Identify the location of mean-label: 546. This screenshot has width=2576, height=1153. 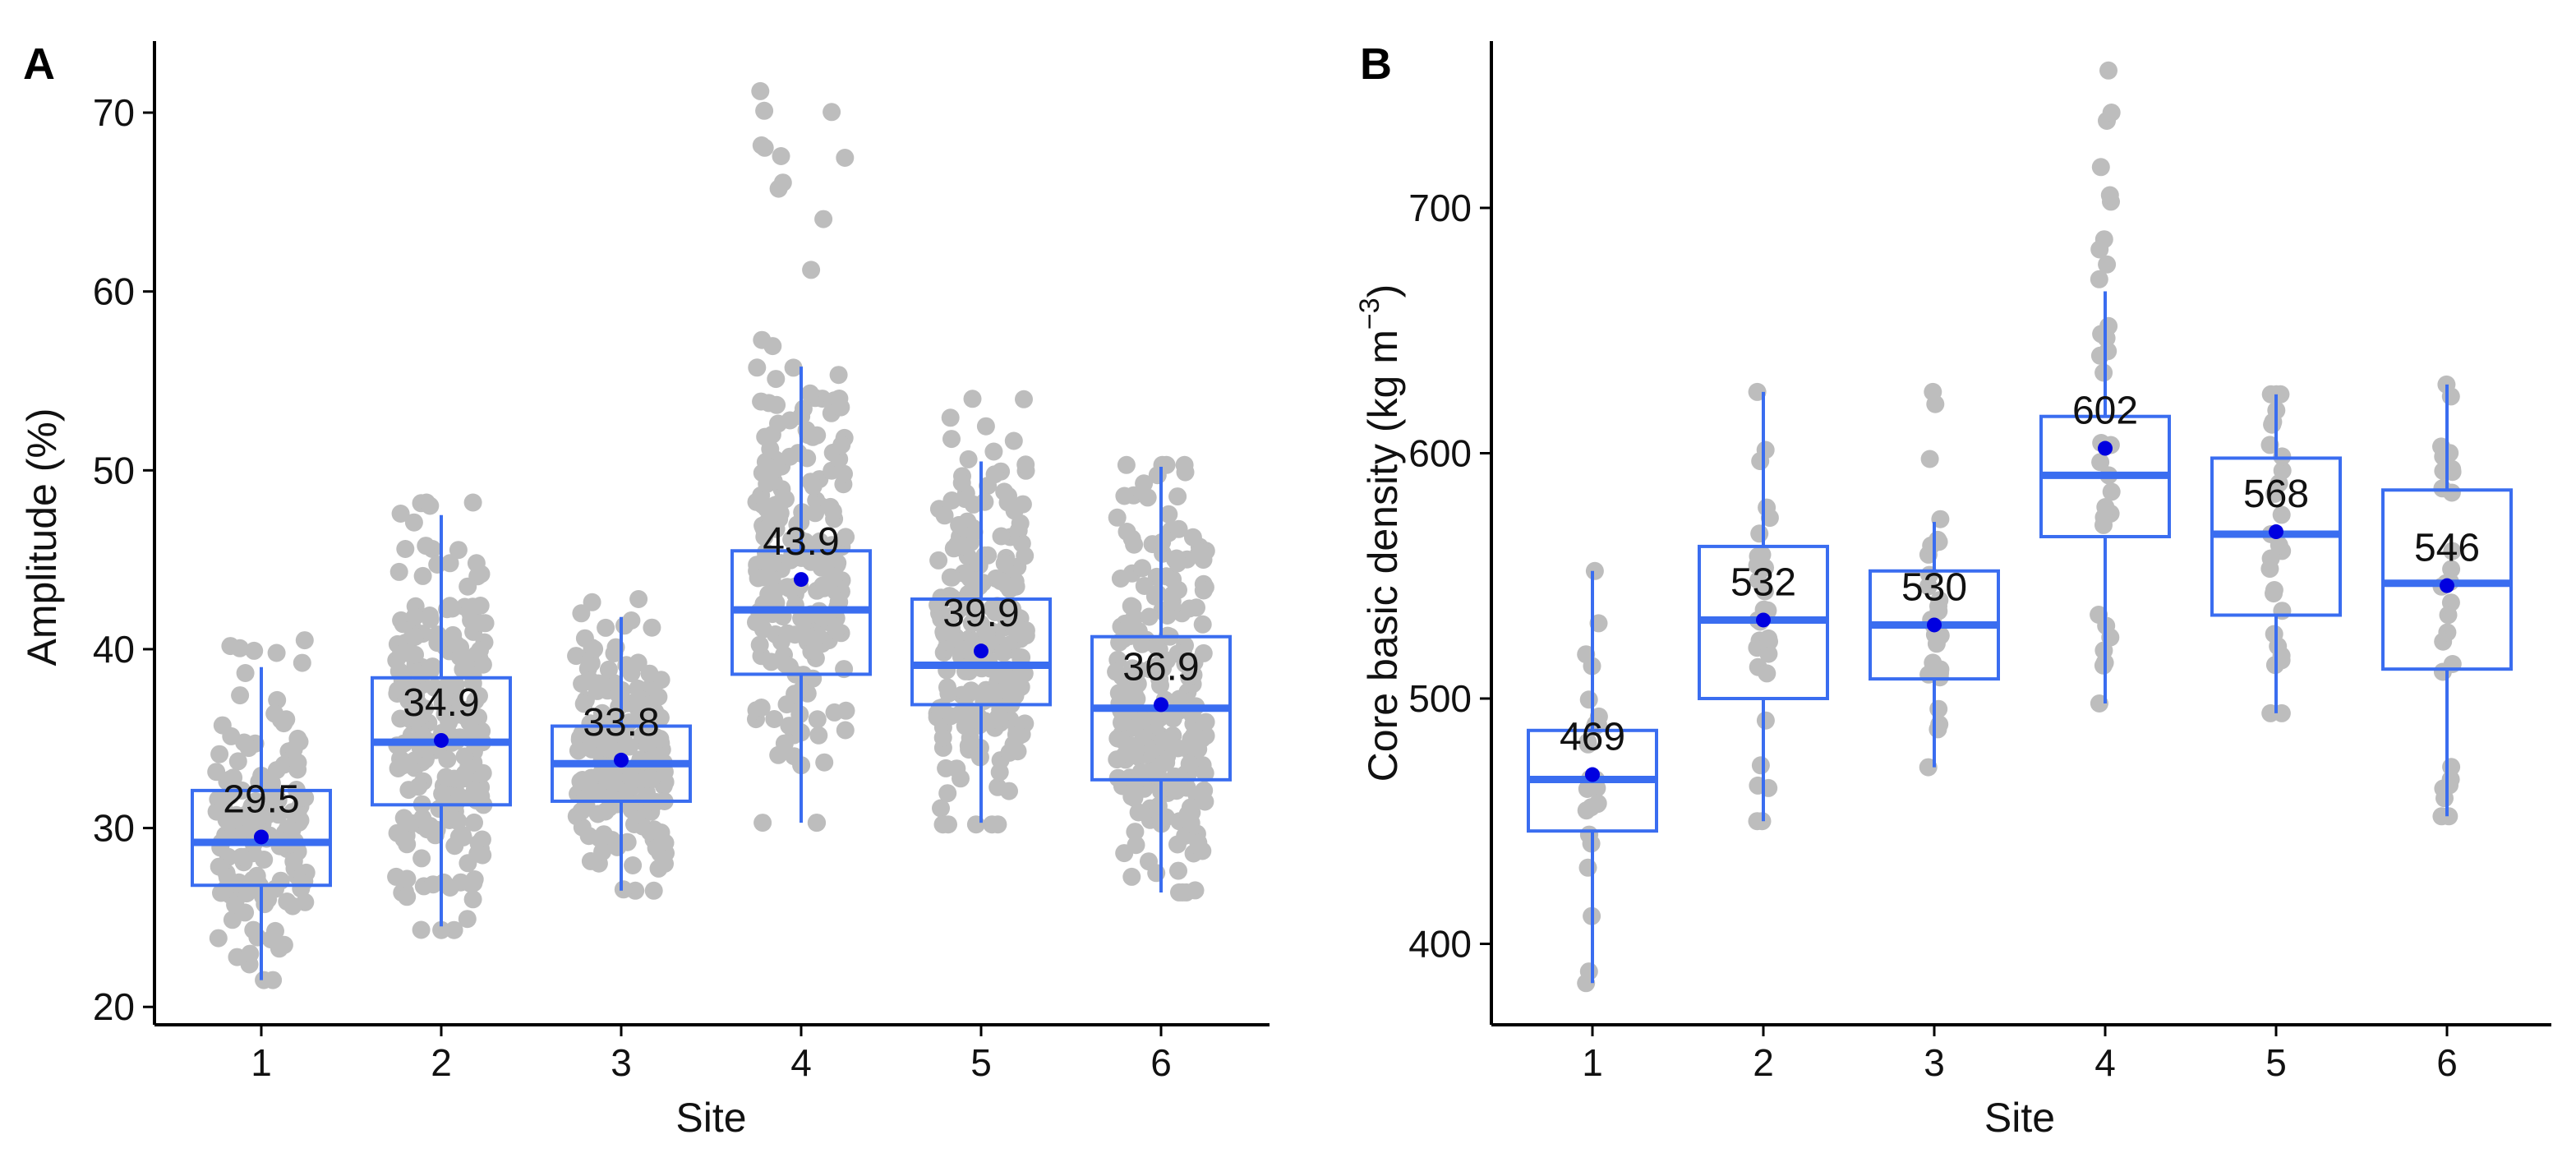
(2447, 548).